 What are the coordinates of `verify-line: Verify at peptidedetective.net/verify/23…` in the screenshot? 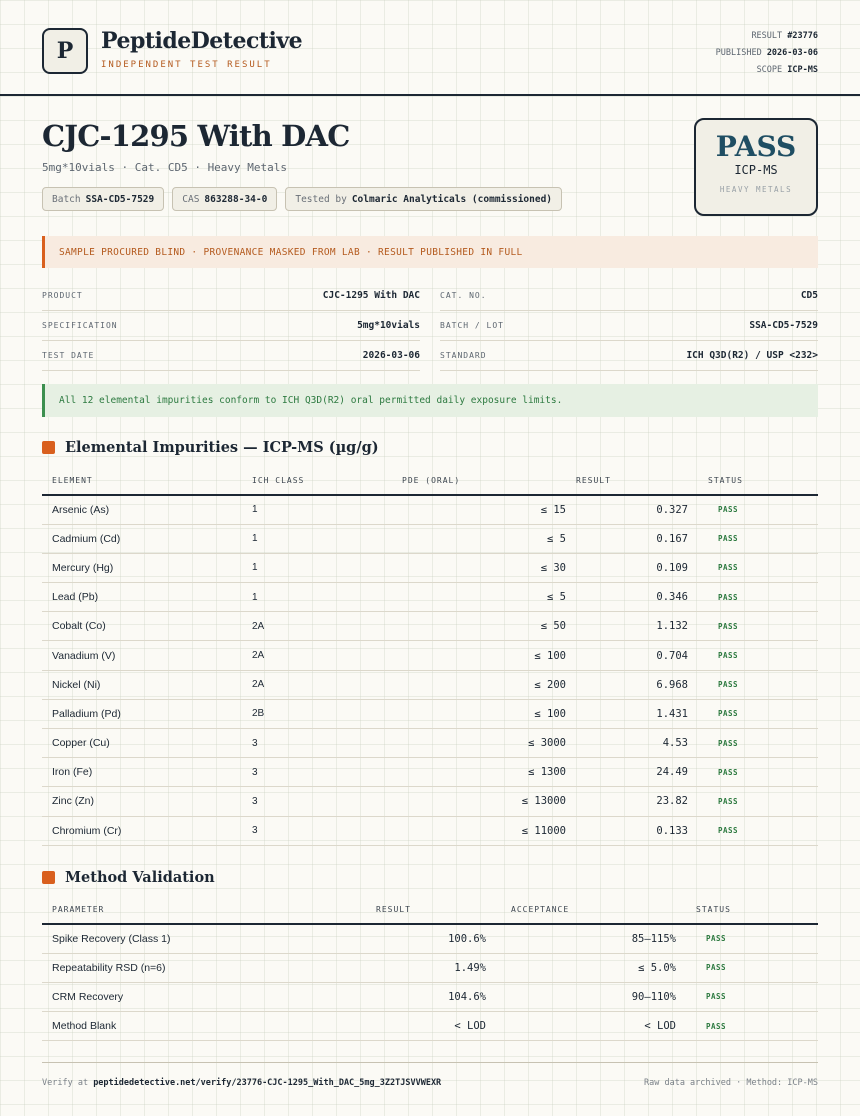 It's located at (241, 1083).